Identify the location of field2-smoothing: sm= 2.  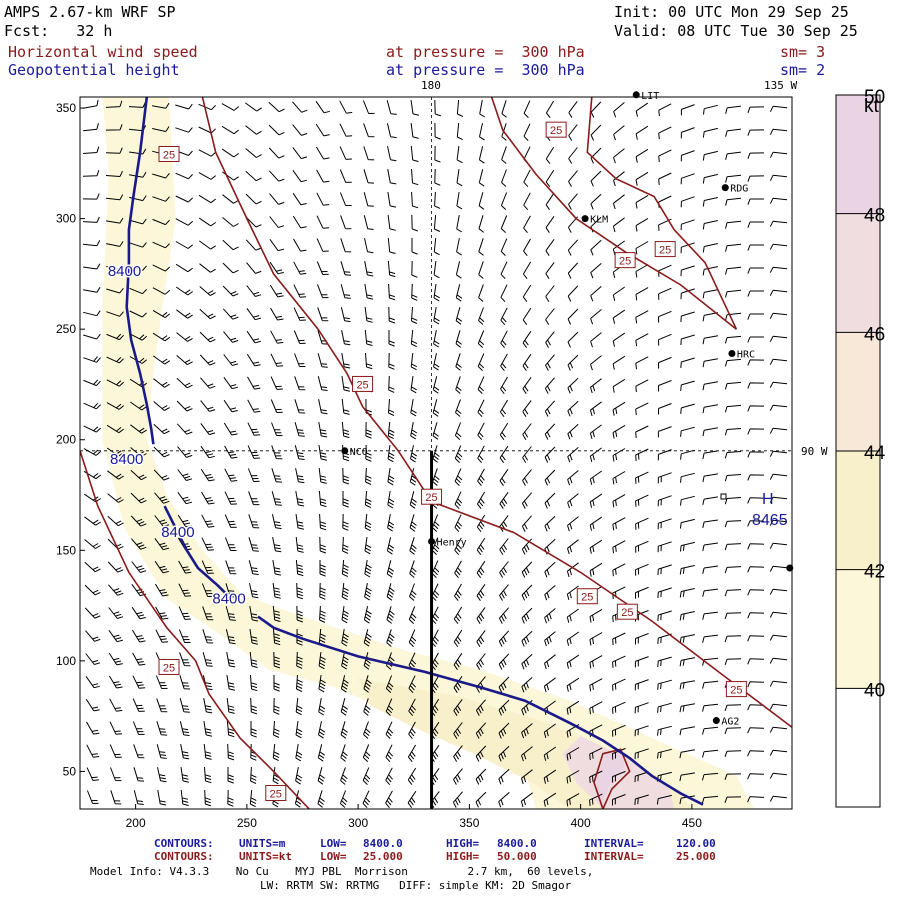
(803, 70).